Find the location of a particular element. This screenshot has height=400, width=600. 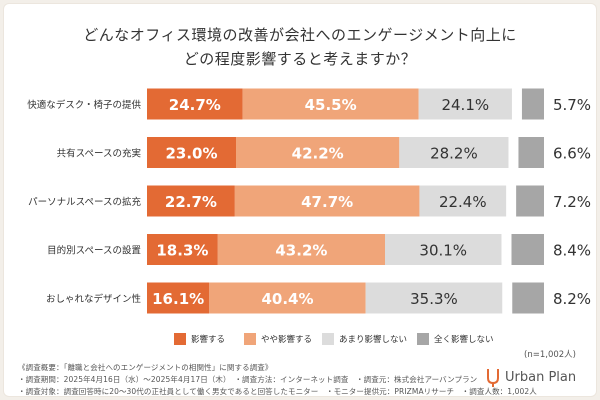

category-label: 目的別スペースの設置 is located at coordinates (94, 251).